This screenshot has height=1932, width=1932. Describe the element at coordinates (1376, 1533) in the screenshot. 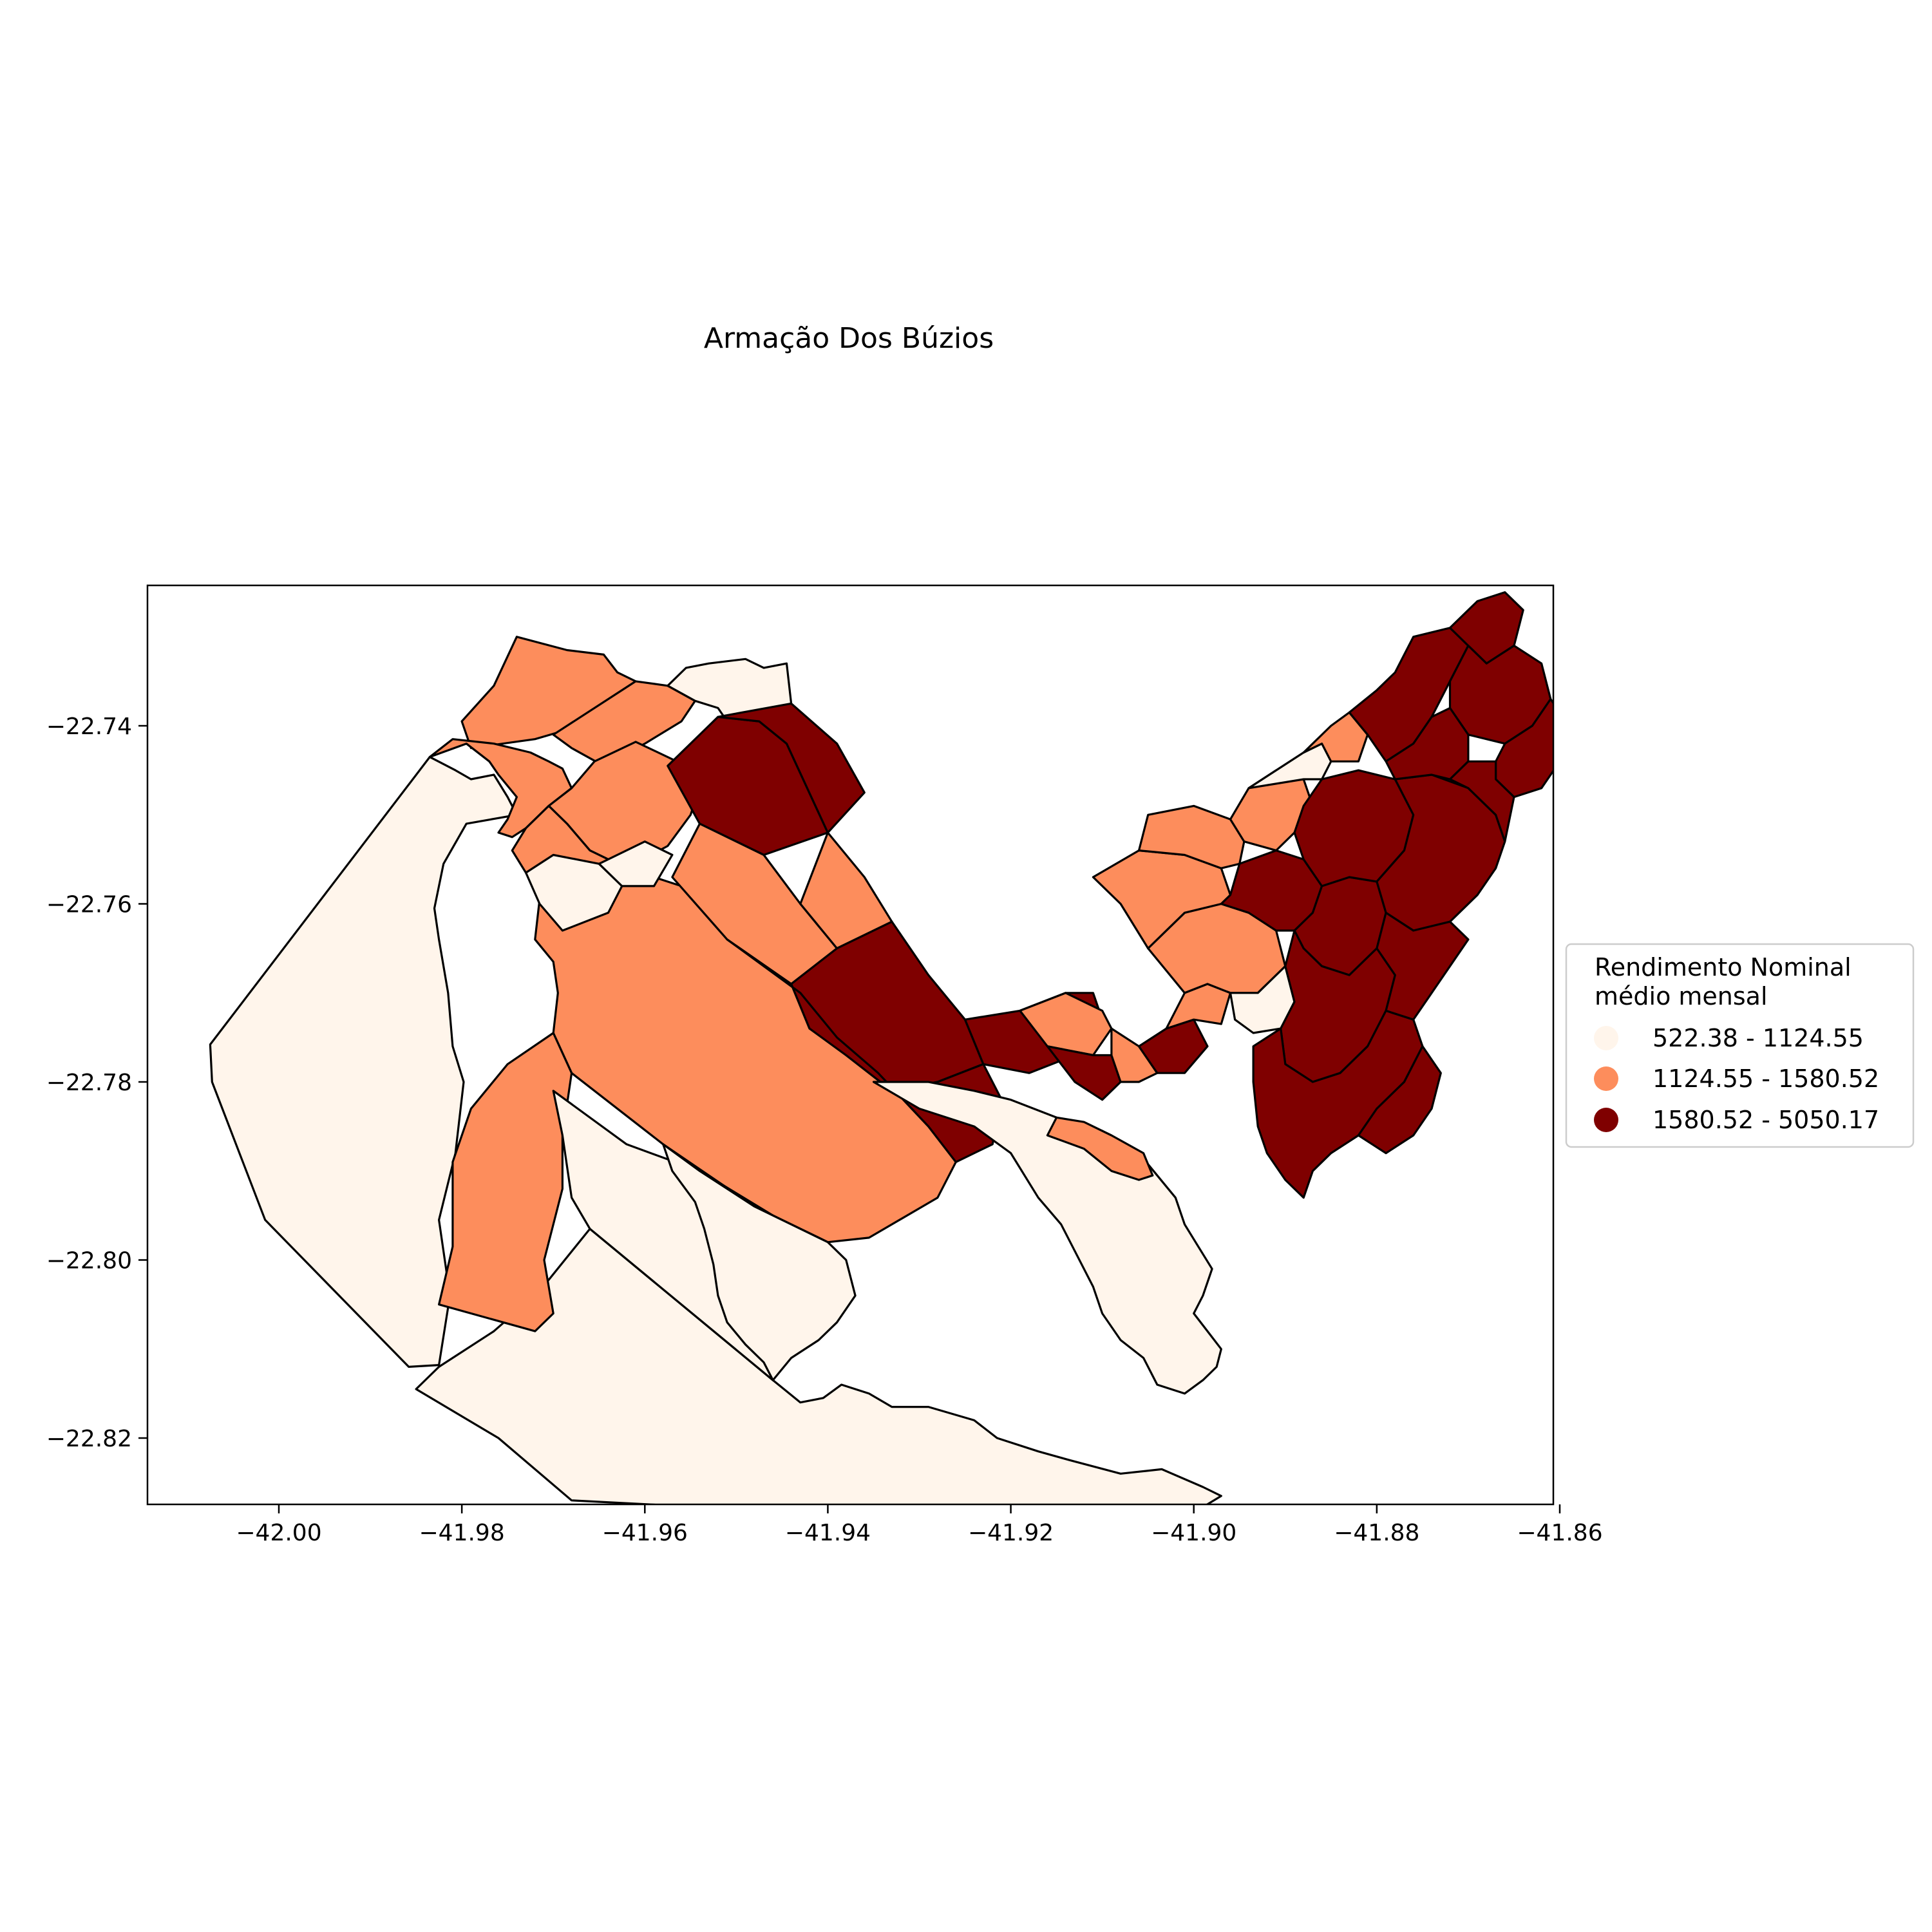

I see `x-tick-label: −41.88` at that location.